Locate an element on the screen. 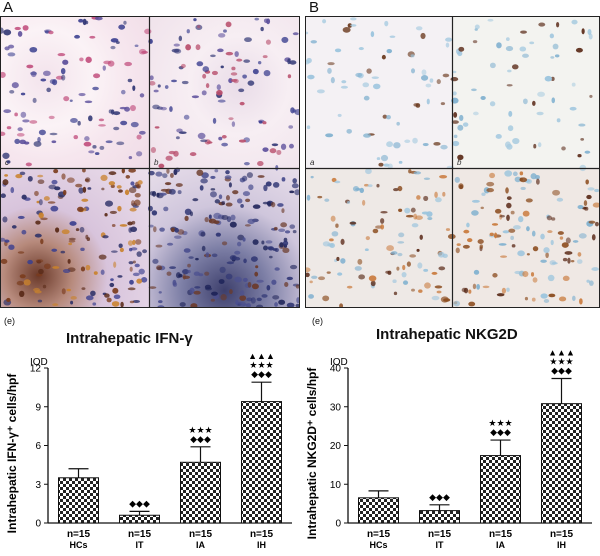  bar-ih is located at coordinates (261, 462).